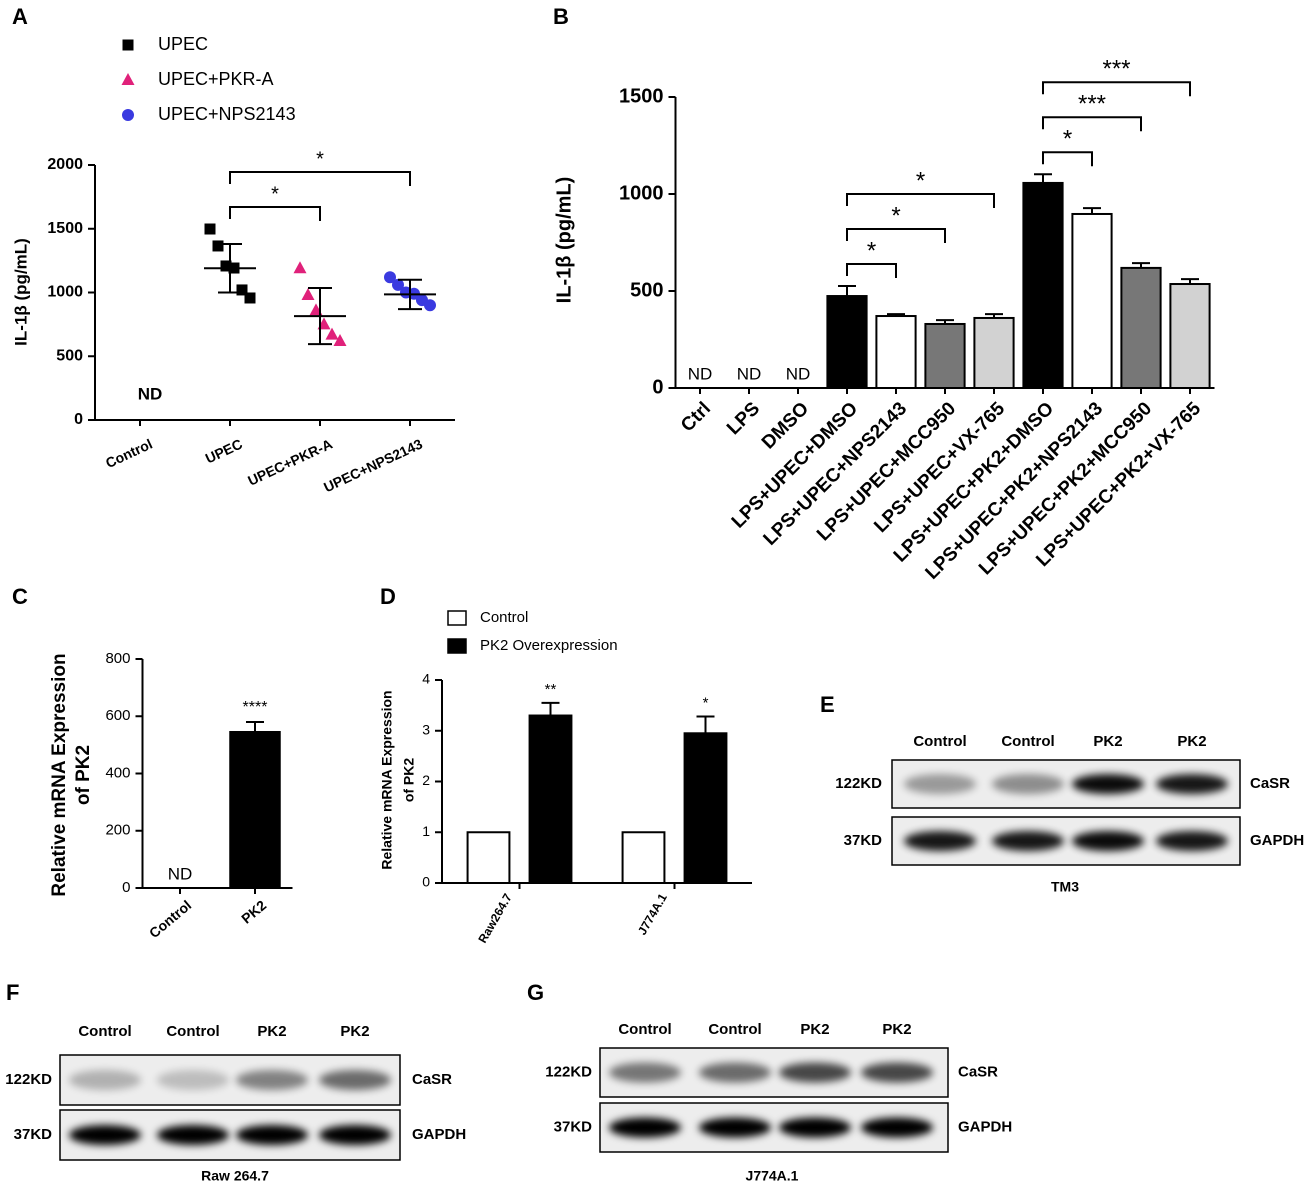  What do you see at coordinates (117, 772) in the screenshot?
I see `y-tick-label: 400` at bounding box center [117, 772].